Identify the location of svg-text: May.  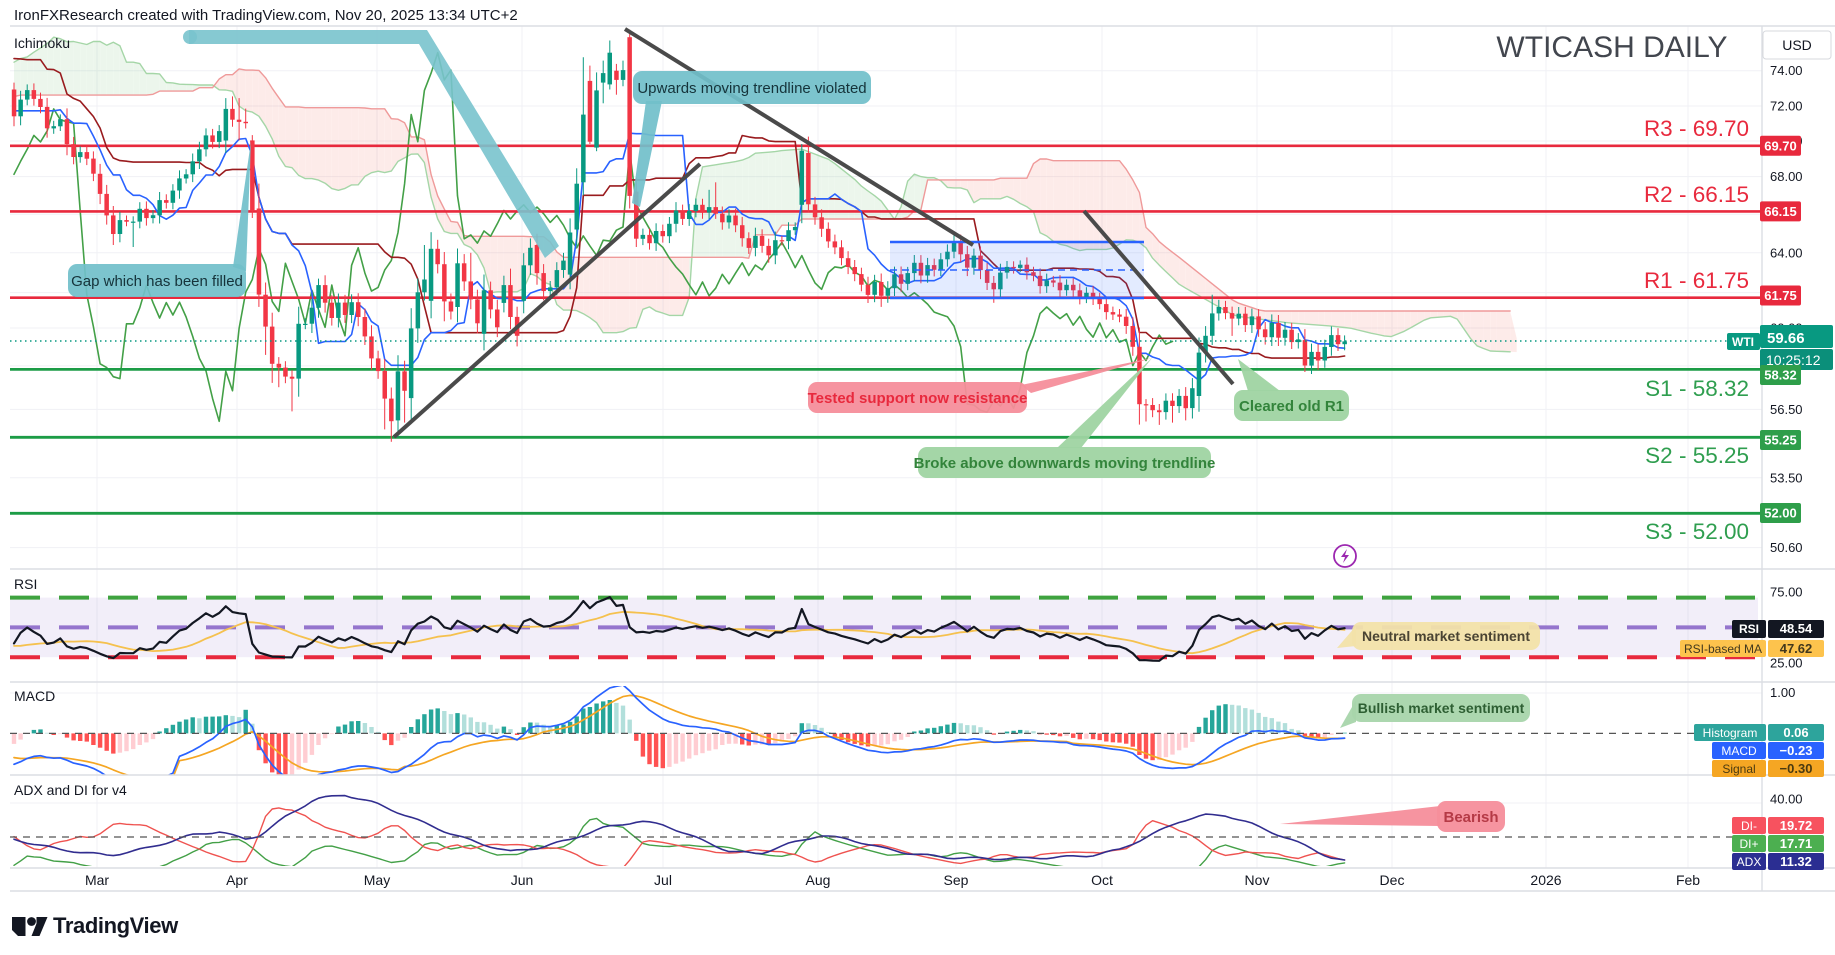
(377, 880).